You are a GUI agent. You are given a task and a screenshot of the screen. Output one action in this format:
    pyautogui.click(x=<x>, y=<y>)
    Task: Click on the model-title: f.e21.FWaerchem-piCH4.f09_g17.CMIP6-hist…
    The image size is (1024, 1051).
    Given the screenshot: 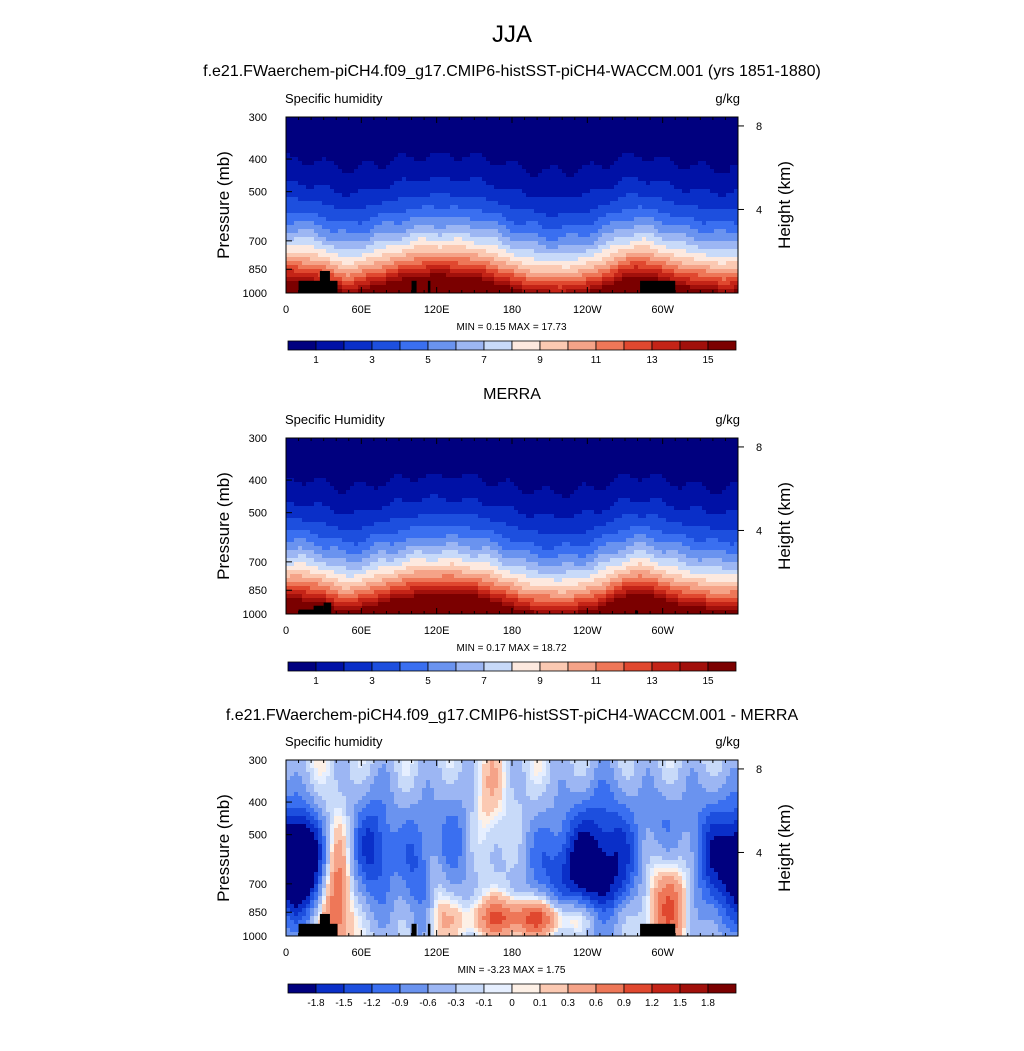 What is the action you would take?
    pyautogui.click(x=512, y=71)
    